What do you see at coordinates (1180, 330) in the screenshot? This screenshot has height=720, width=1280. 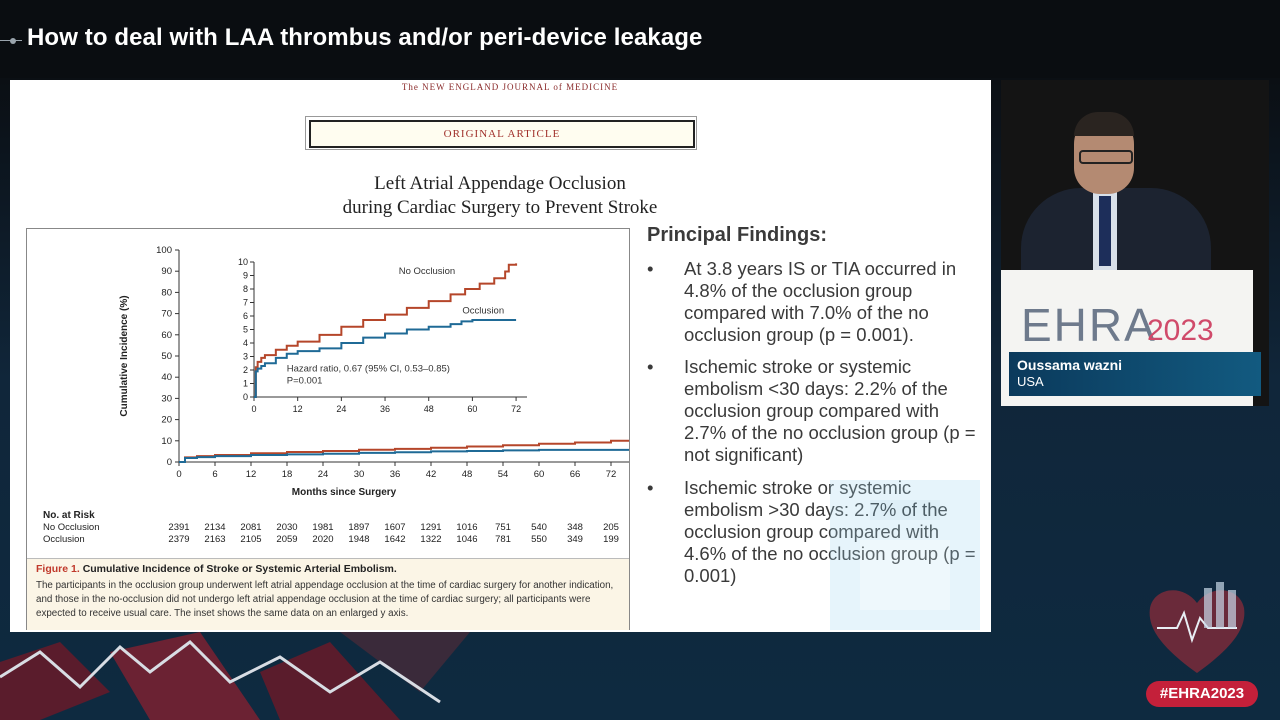 I see `ehra-logo-year: 2023` at bounding box center [1180, 330].